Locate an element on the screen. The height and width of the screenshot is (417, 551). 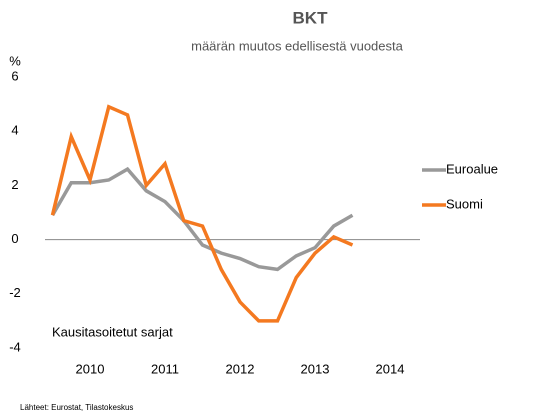
y-tick-label: 4 is located at coordinates (14, 130).